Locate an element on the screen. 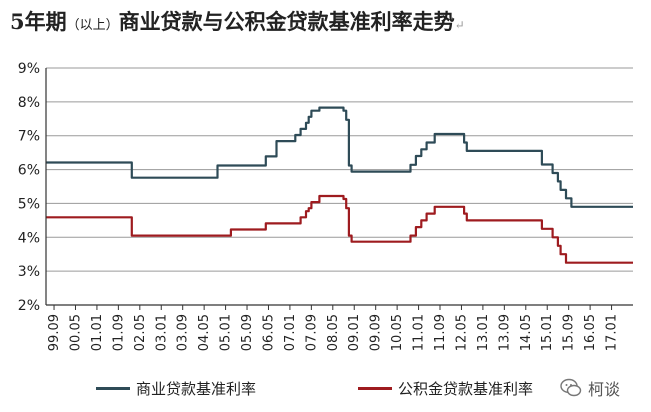 This screenshot has width=651, height=412. legend-item-provident: 公积金贷款基准利率 is located at coordinates (445, 388).